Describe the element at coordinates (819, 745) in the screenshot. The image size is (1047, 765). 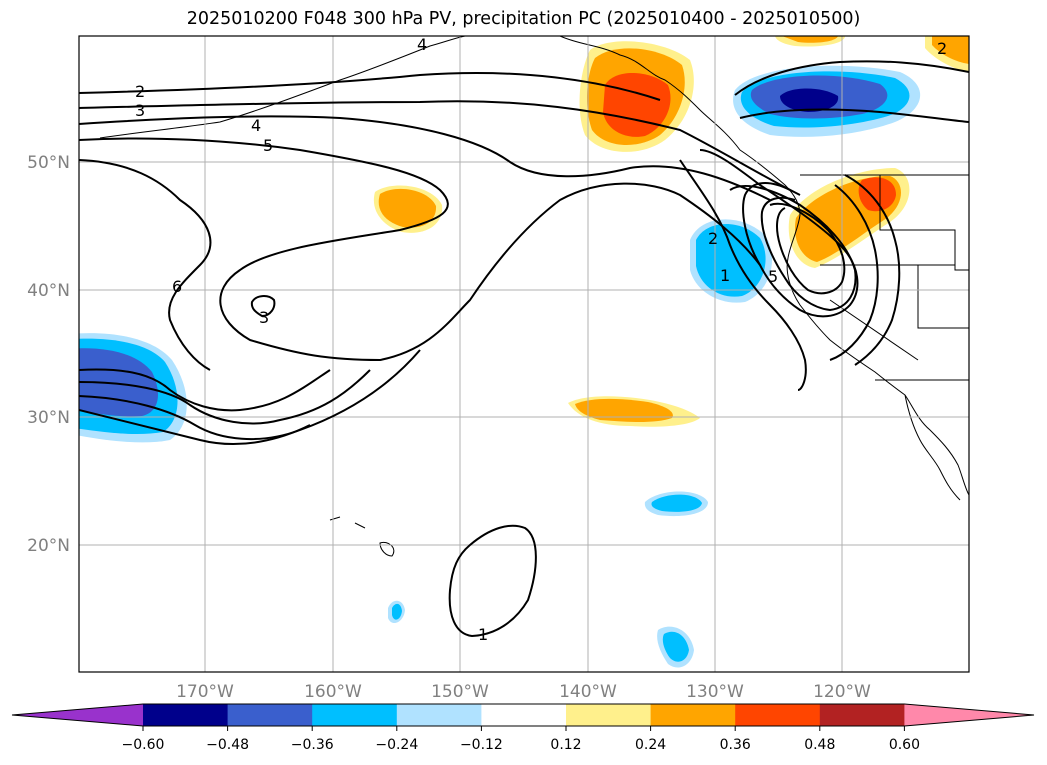
I see `colorbar-tick-label: 0.48` at that location.